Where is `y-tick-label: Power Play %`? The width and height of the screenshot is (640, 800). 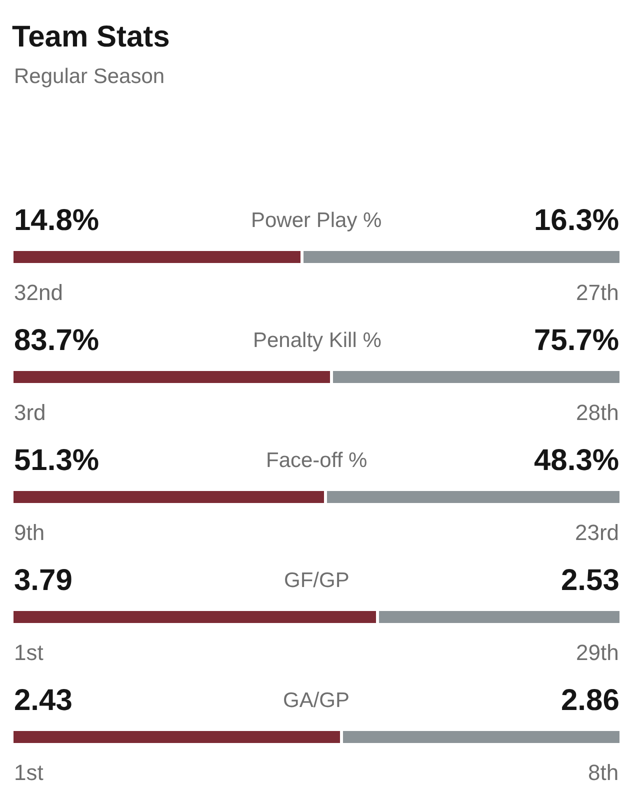
y-tick-label: Power Play % is located at coordinates (316, 220).